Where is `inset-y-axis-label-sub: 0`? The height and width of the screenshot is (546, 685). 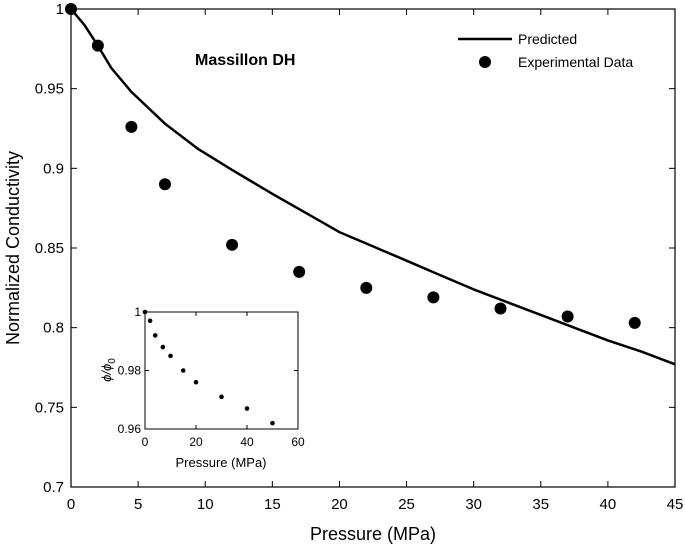 inset-y-axis-label-sub: 0 is located at coordinates (112, 361).